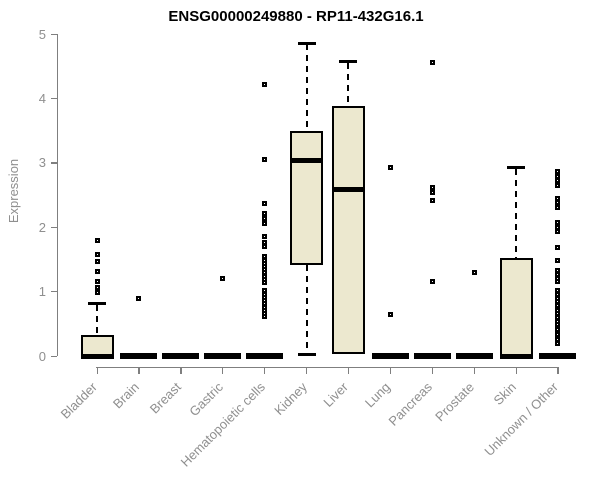 This screenshot has width=600, height=500. Describe the element at coordinates (42, 98) in the screenshot. I see `y-tick-label: 4` at that location.